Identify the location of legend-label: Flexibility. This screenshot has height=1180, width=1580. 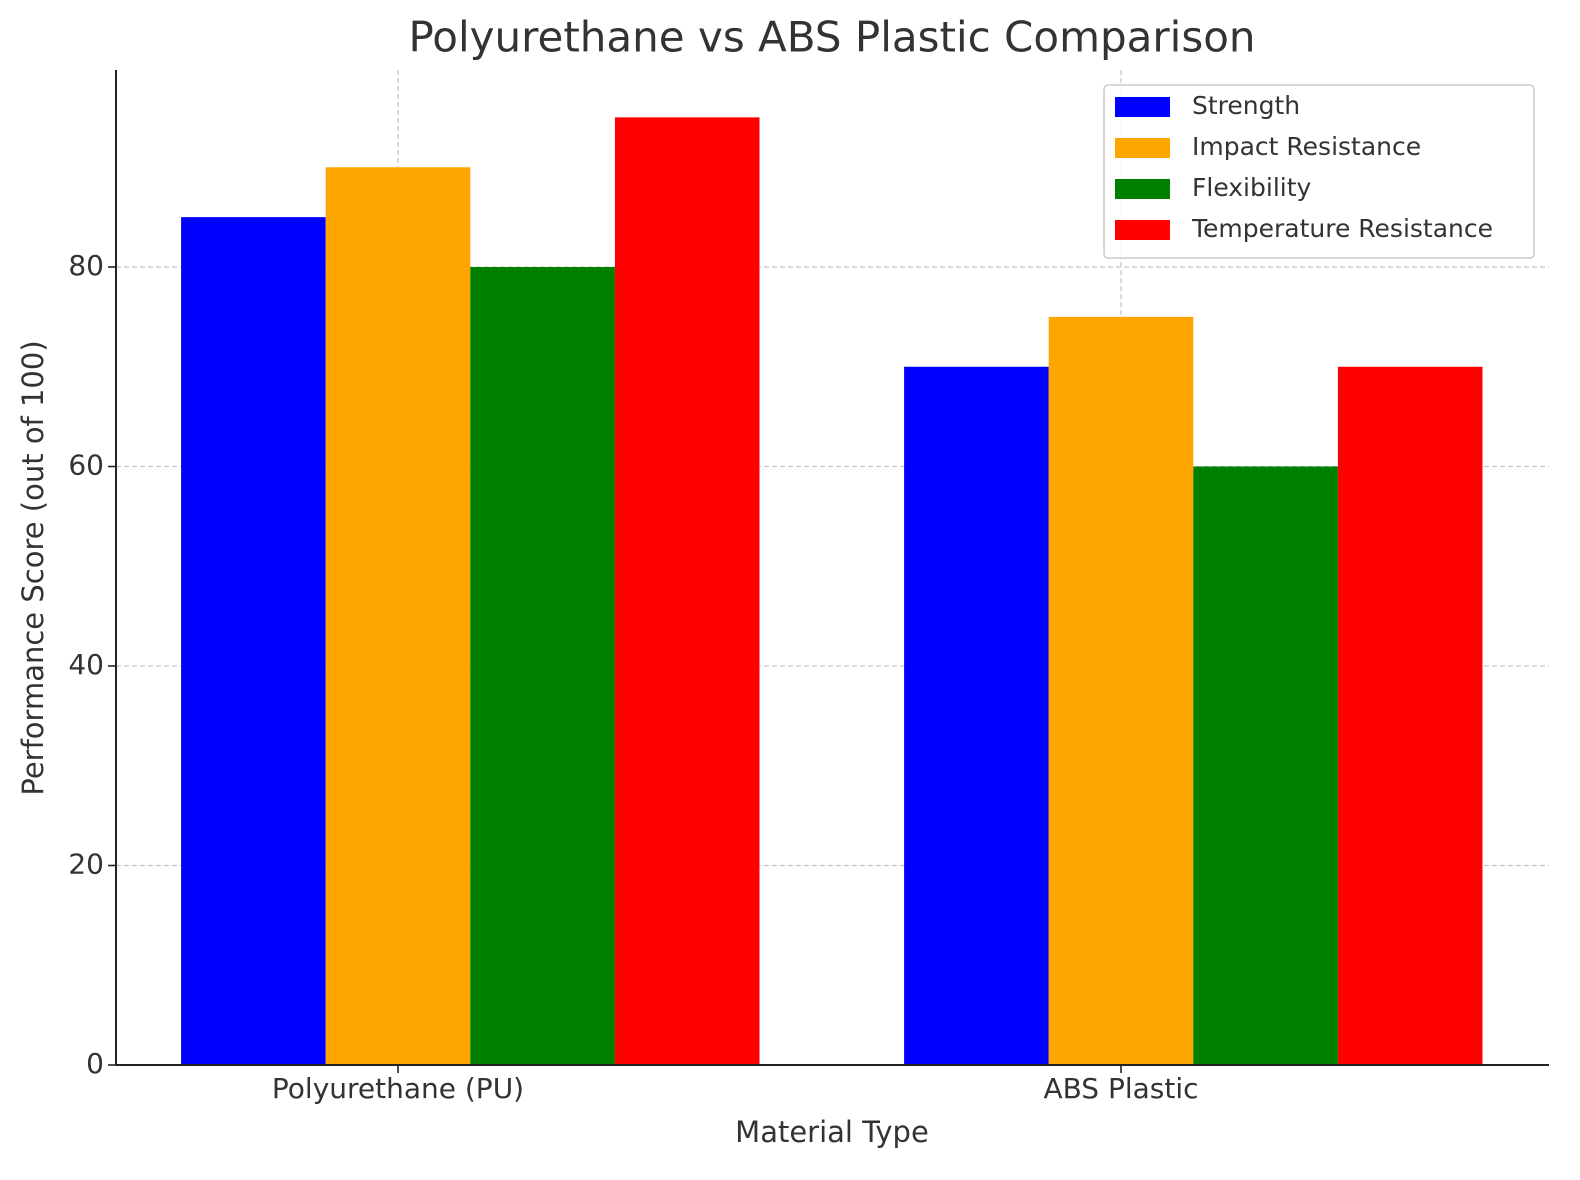
(1252, 187).